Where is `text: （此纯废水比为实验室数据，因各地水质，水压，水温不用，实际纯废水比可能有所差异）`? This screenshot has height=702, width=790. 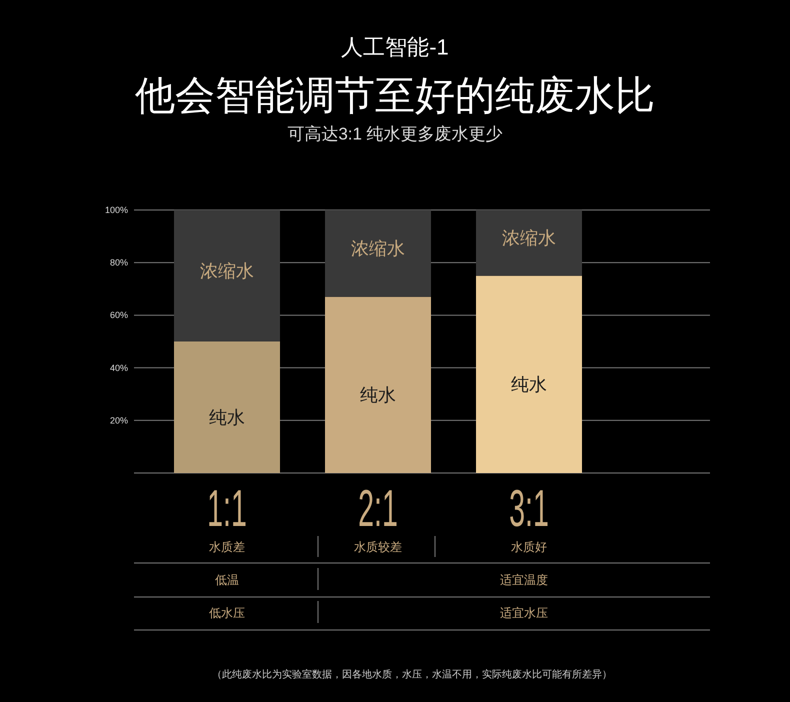 text: （此纯废水比为实验室数据，因各地水质，水压，水温不用，实际纯废水比可能有所差异） is located at coordinates (412, 674).